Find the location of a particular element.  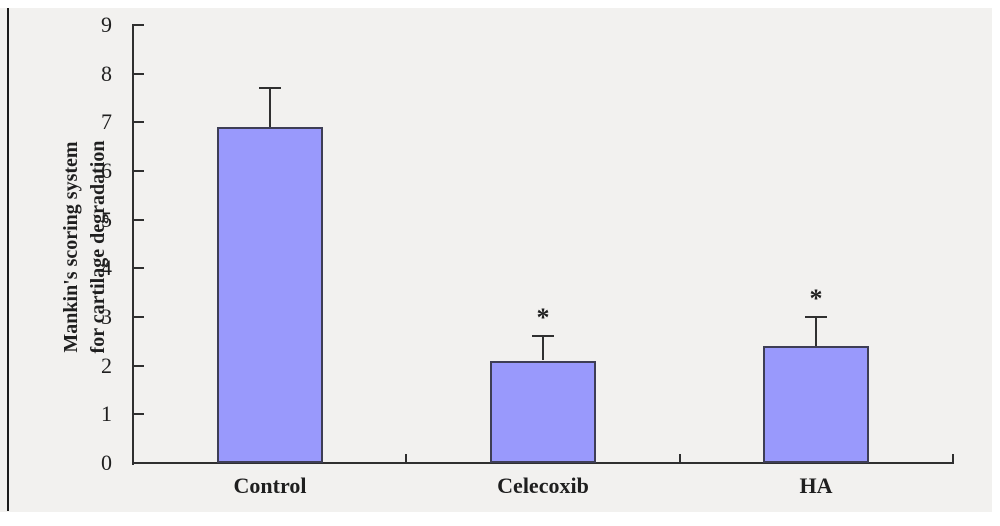

y-tick-label: 5 is located at coordinates (106, 219).